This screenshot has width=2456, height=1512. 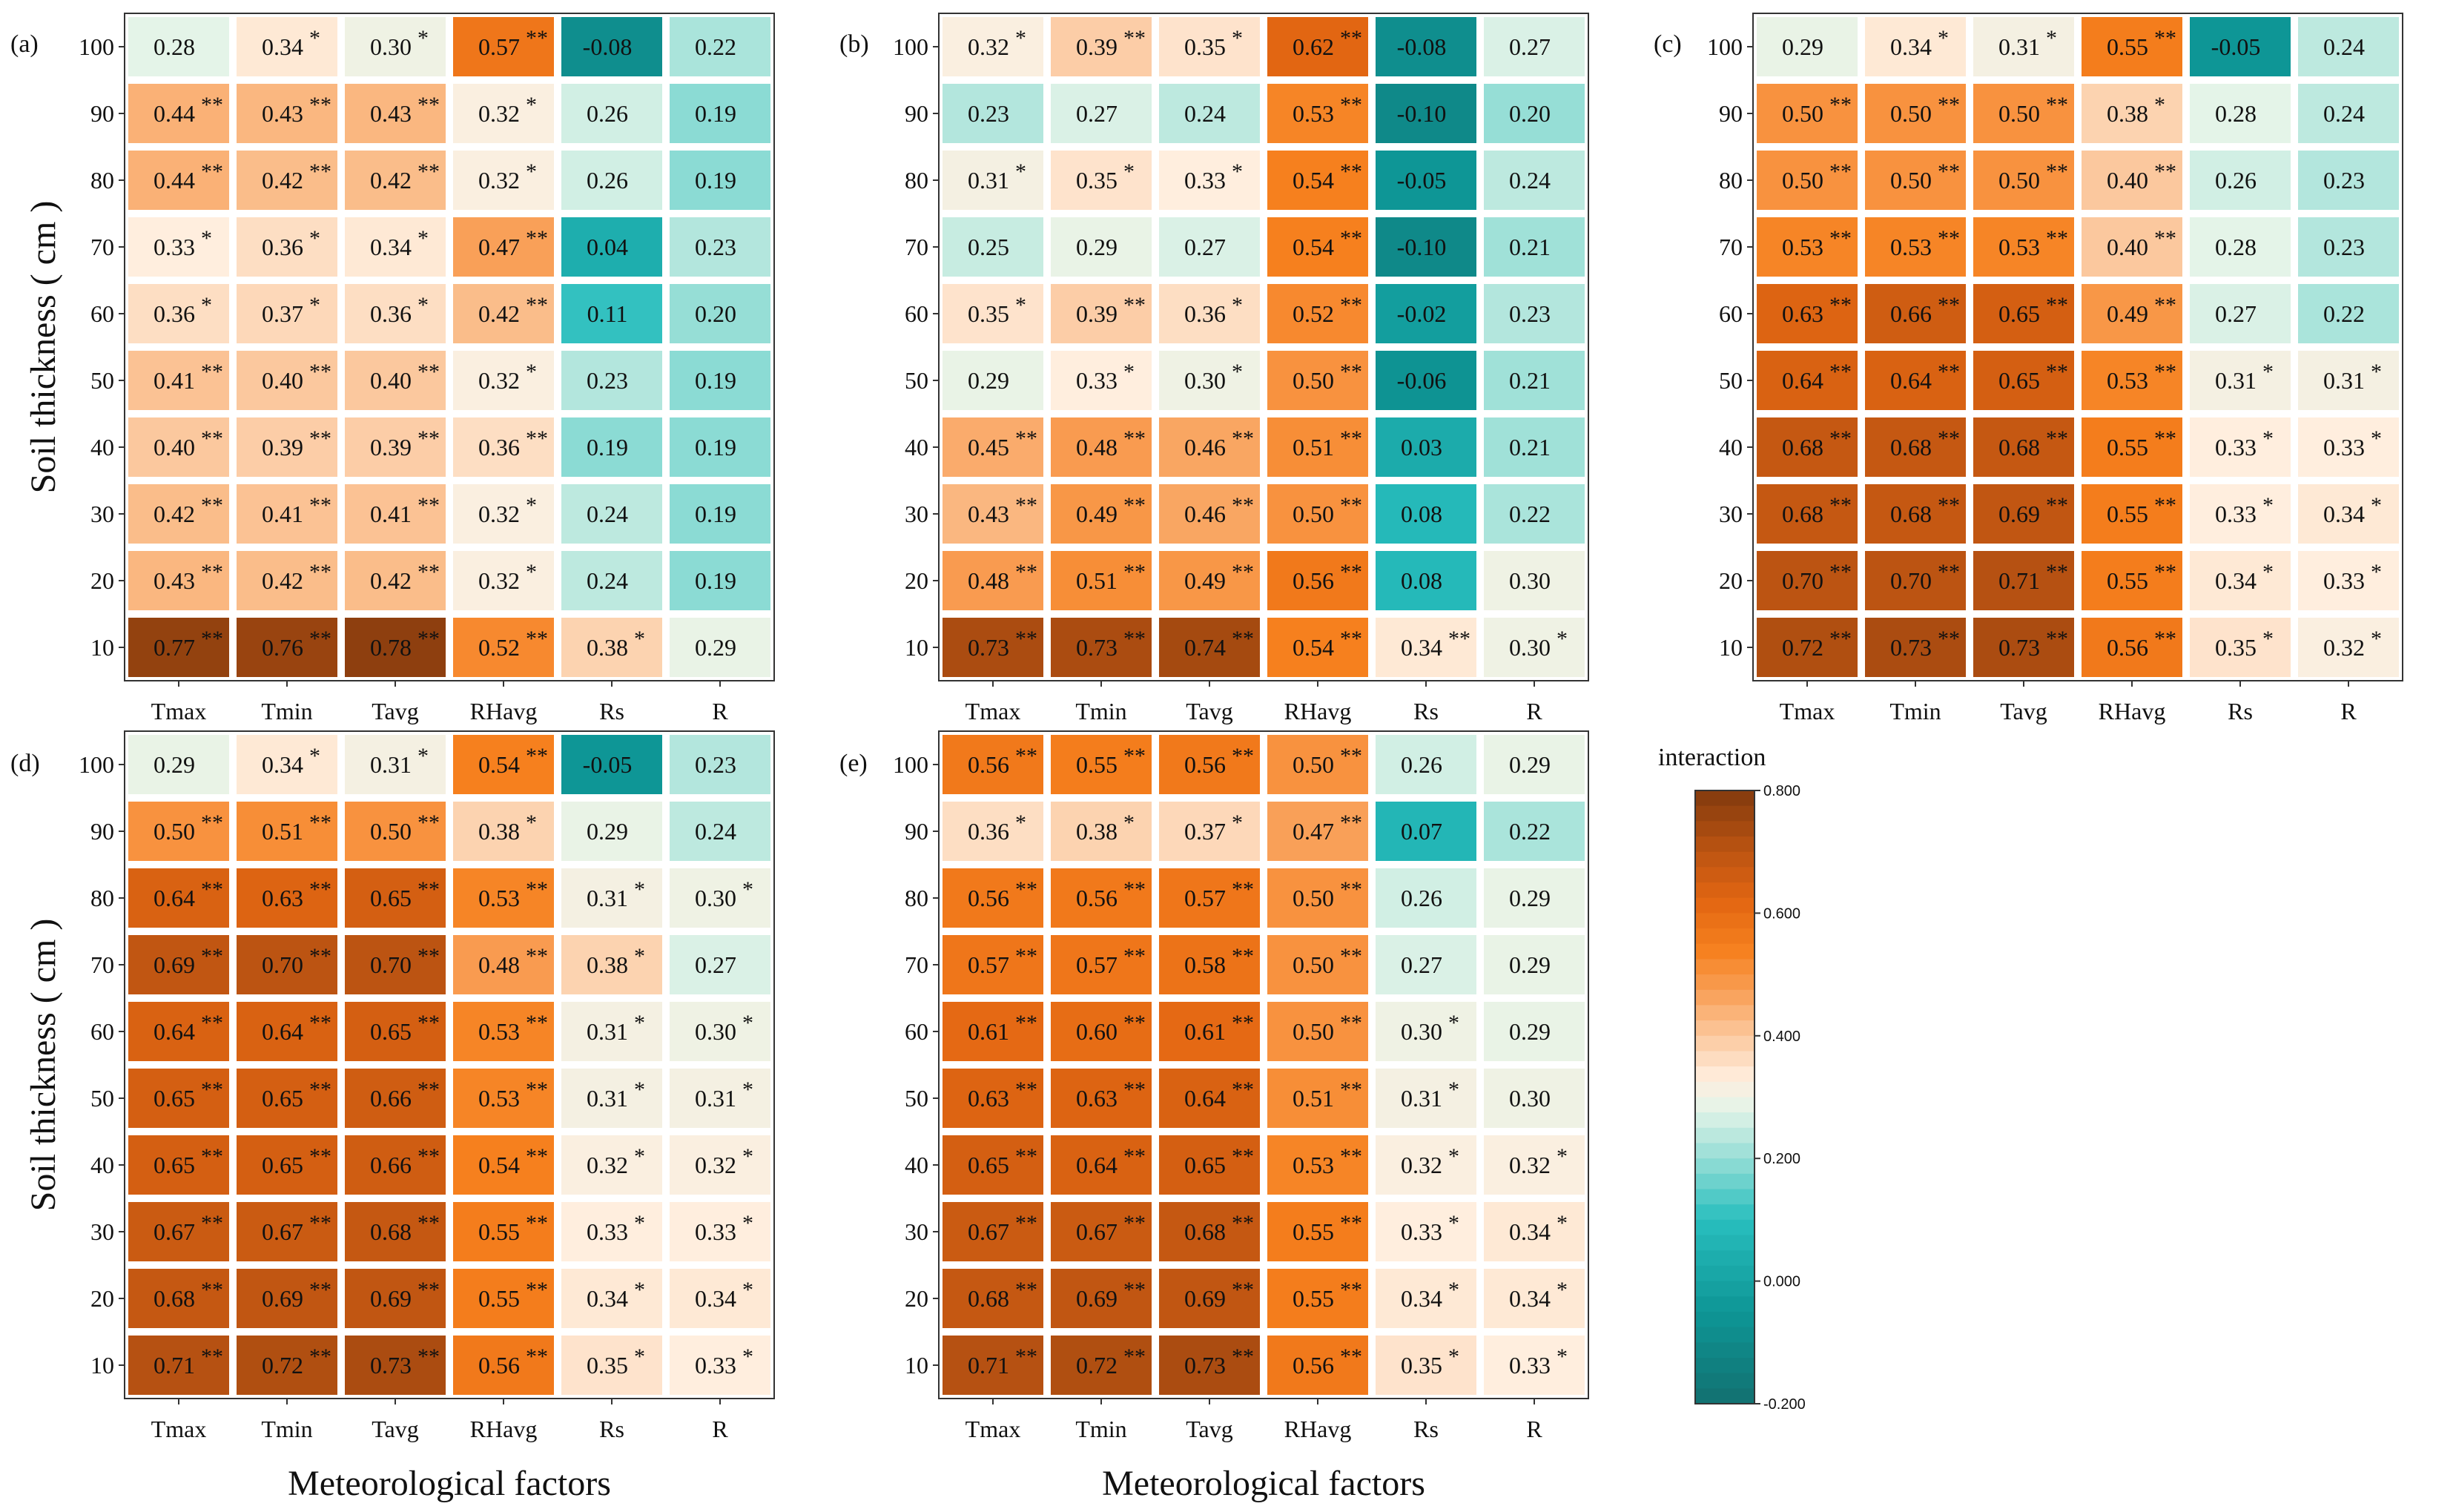 What do you see at coordinates (1781, 791) in the screenshot?
I see `colorbar-tick-label: 0.800` at bounding box center [1781, 791].